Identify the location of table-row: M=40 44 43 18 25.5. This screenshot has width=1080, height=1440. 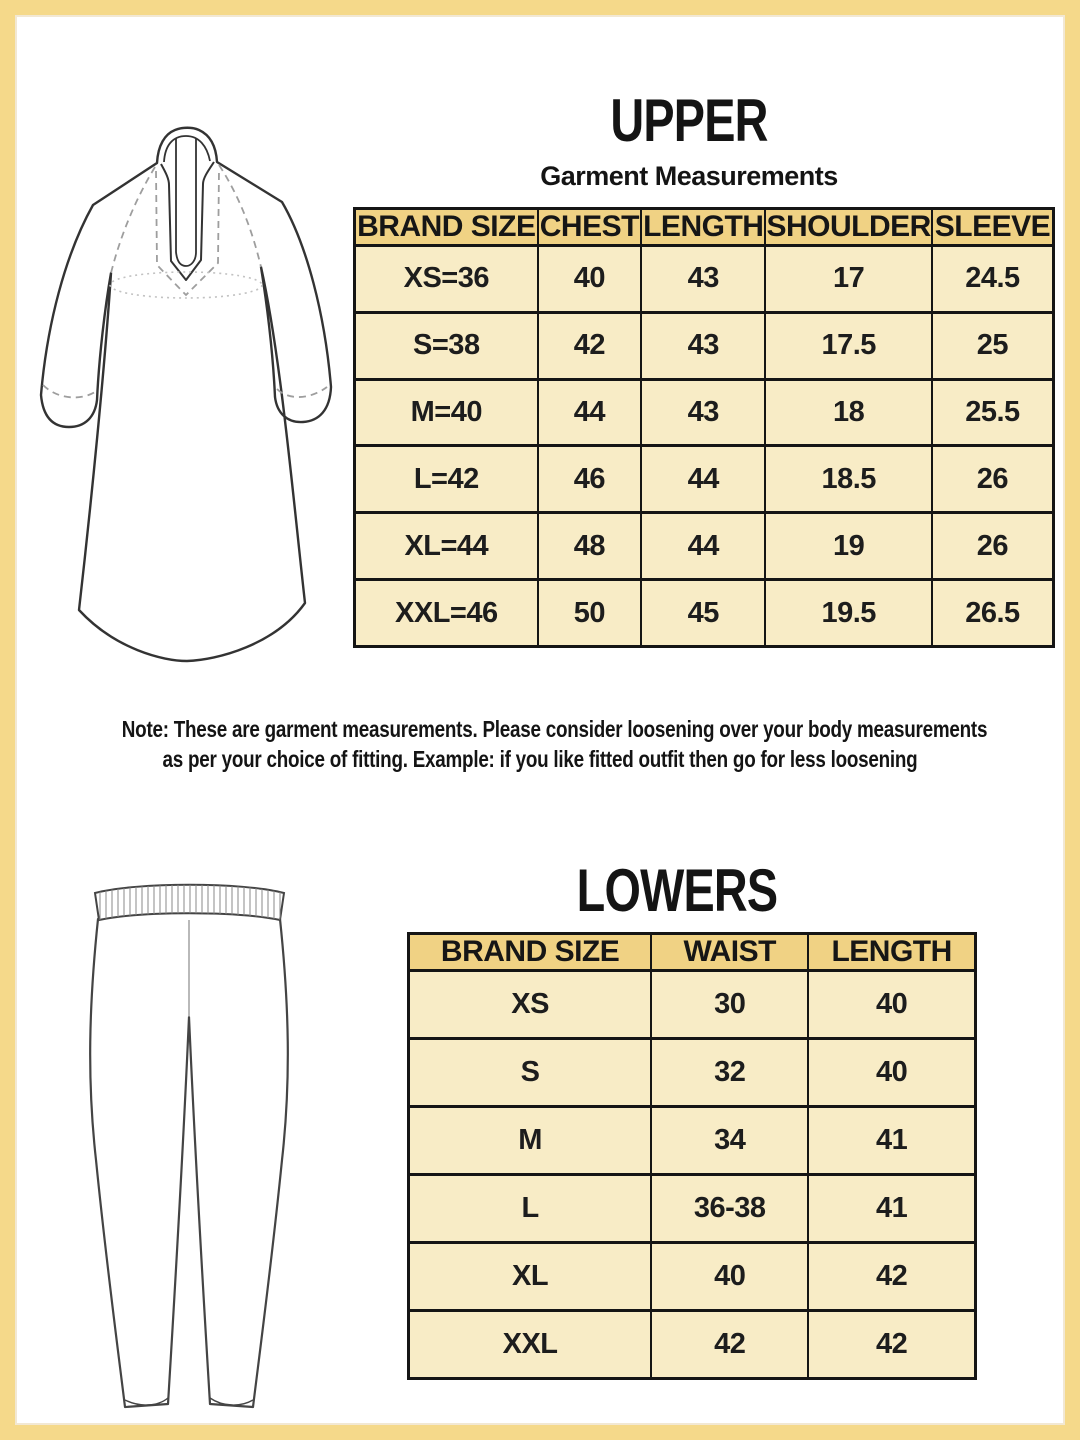
(704, 412).